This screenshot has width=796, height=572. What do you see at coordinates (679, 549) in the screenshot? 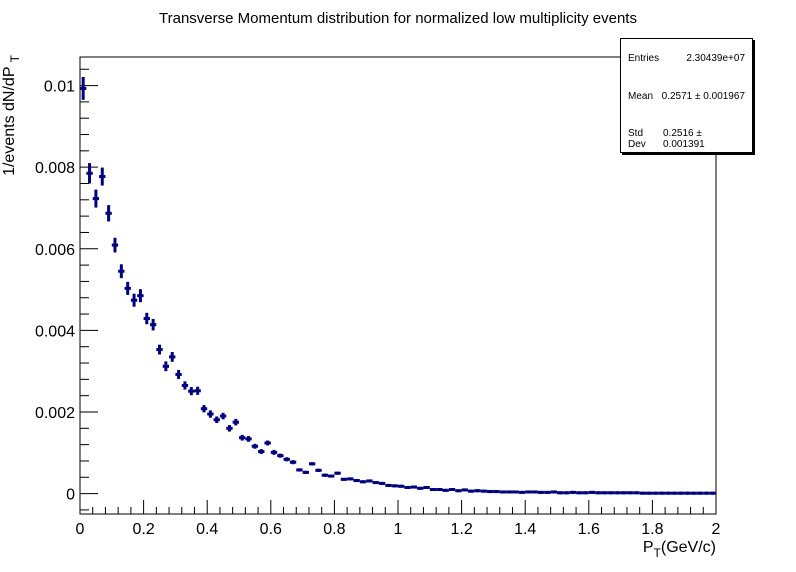
I see `x-axis-label: PT(GeV/c)` at bounding box center [679, 549].